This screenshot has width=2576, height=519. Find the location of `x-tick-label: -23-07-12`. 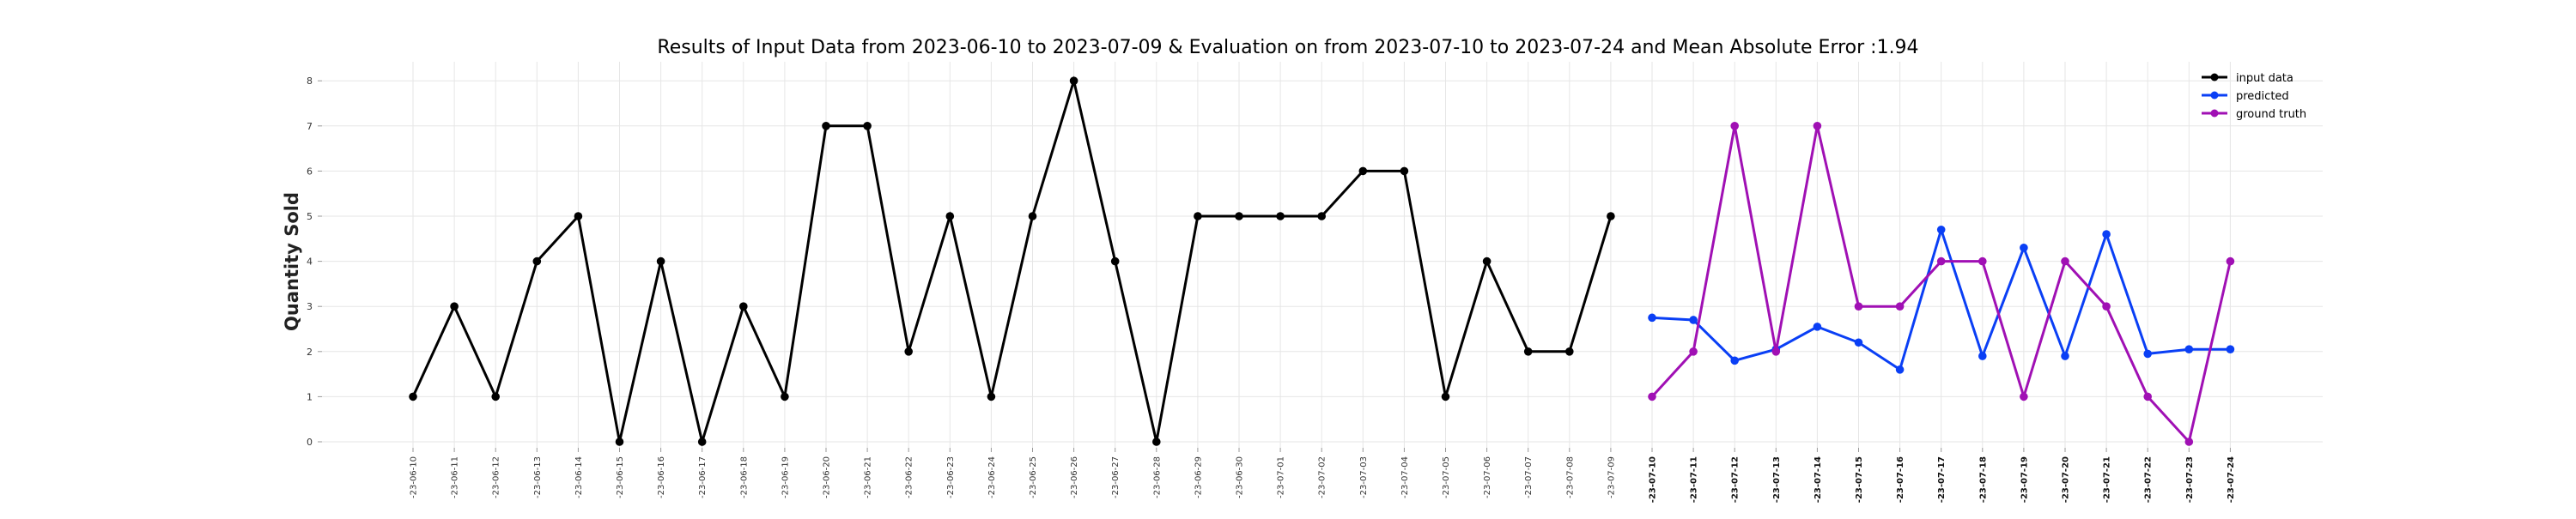

x-tick-label: -23-07-12 is located at coordinates (1736, 479).